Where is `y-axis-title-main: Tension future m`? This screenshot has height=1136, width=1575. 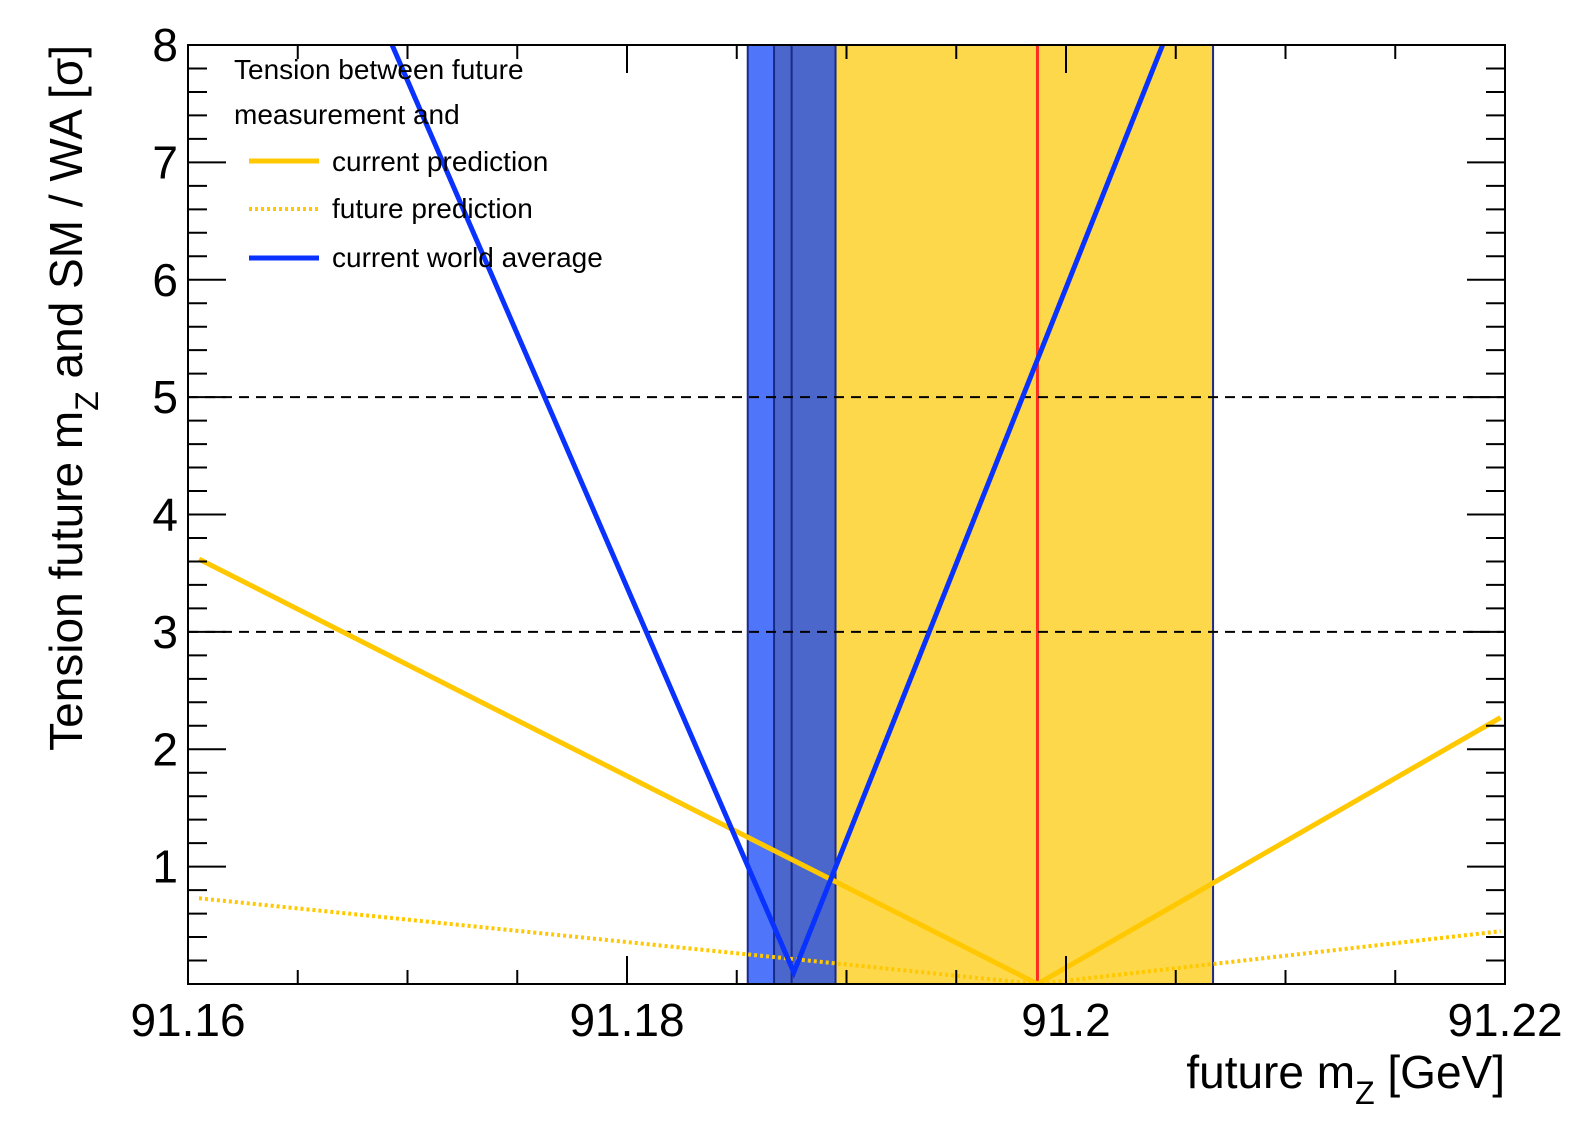 y-axis-title-main: Tension future m is located at coordinates (66, 581).